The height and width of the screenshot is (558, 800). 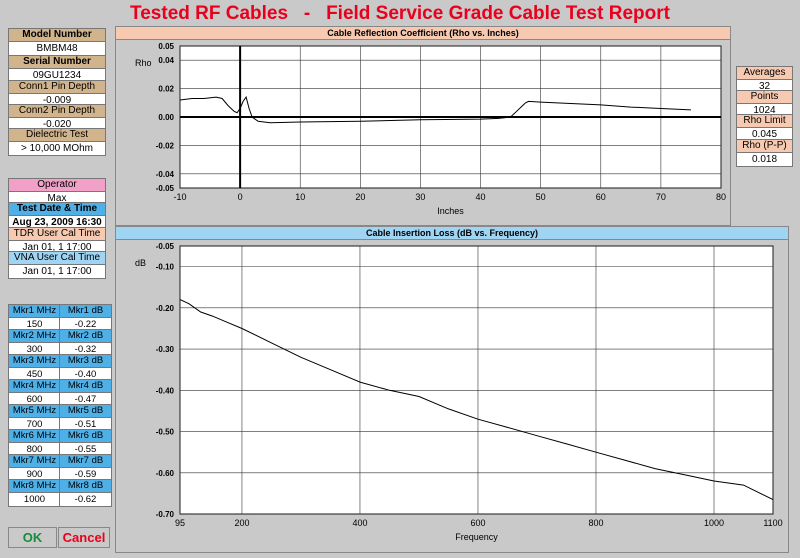 I want to click on x-tick-label: 60, so click(x=601, y=197).